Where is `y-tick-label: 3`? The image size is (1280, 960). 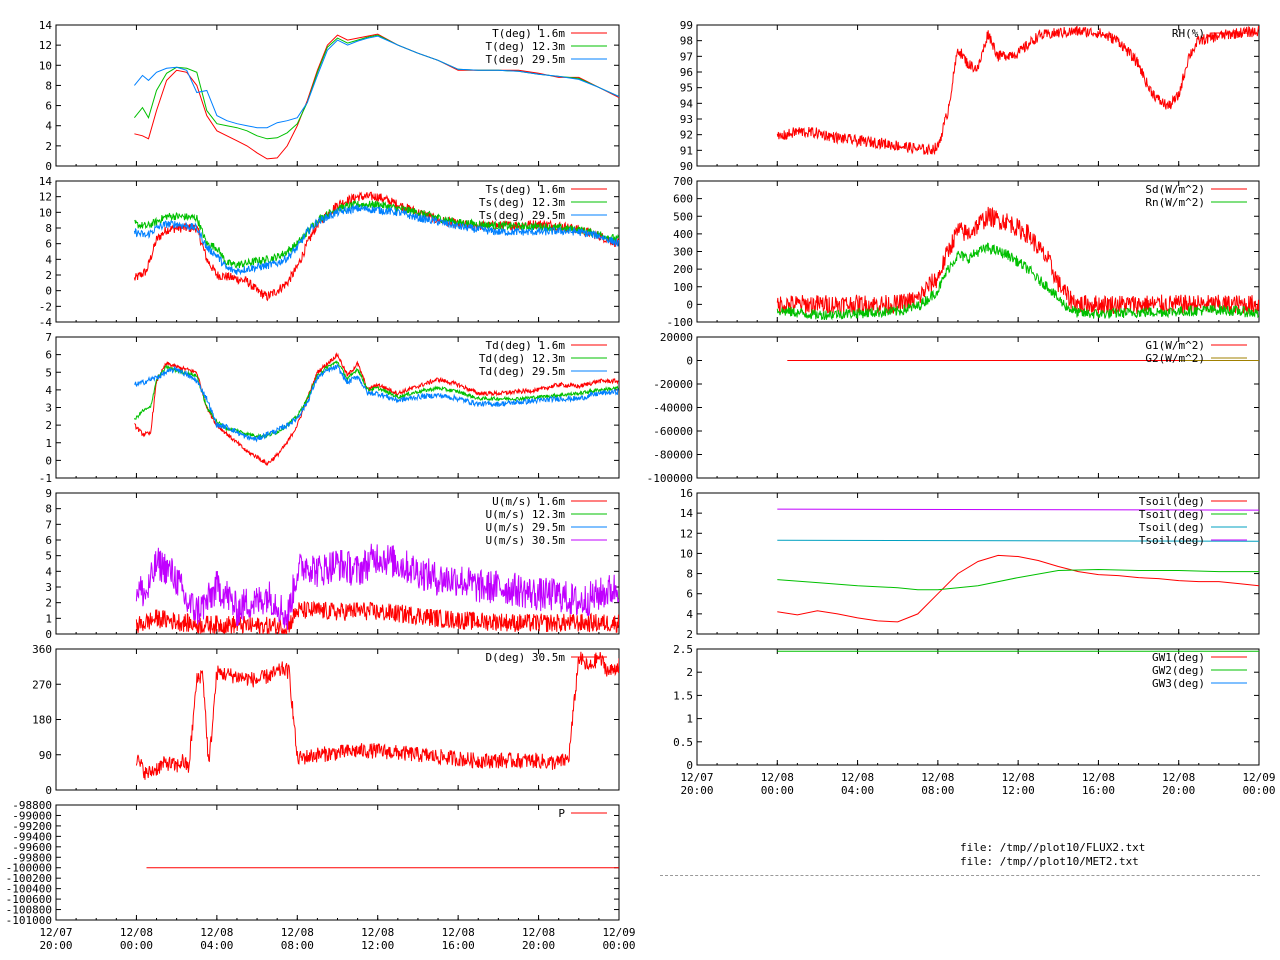
y-tick-label: 3 is located at coordinates (48, 408).